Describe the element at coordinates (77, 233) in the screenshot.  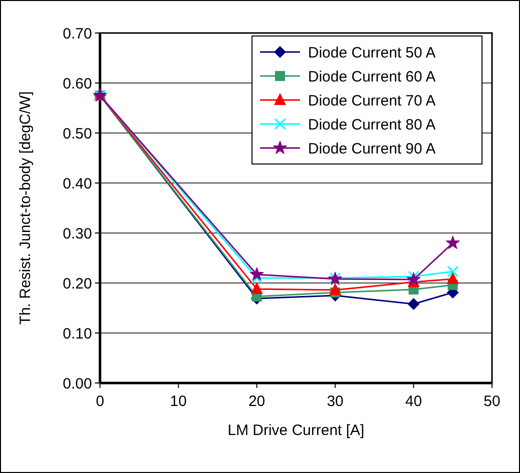
I see `y-tick-label: 0.30` at that location.